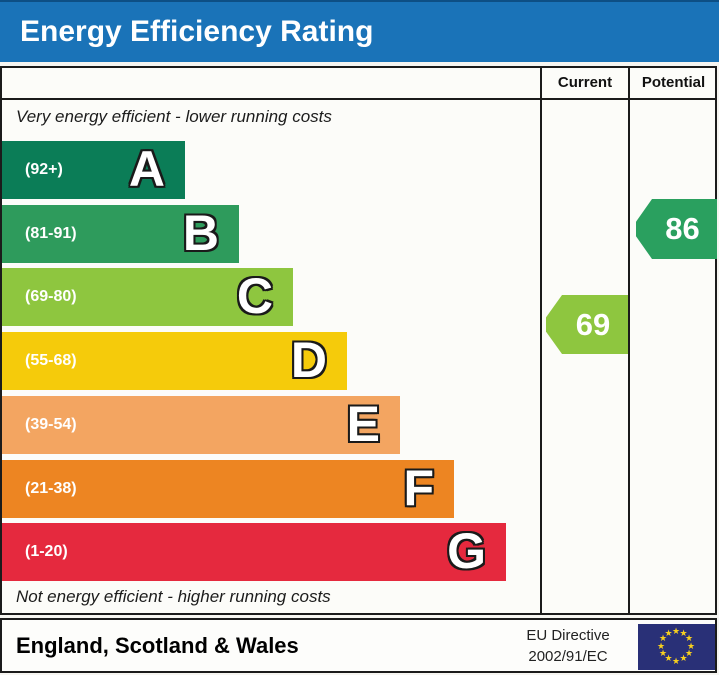 The width and height of the screenshot is (719, 675). Describe the element at coordinates (568, 656) in the screenshot. I see `eu-directive-line2: 2002/91/EC` at that location.